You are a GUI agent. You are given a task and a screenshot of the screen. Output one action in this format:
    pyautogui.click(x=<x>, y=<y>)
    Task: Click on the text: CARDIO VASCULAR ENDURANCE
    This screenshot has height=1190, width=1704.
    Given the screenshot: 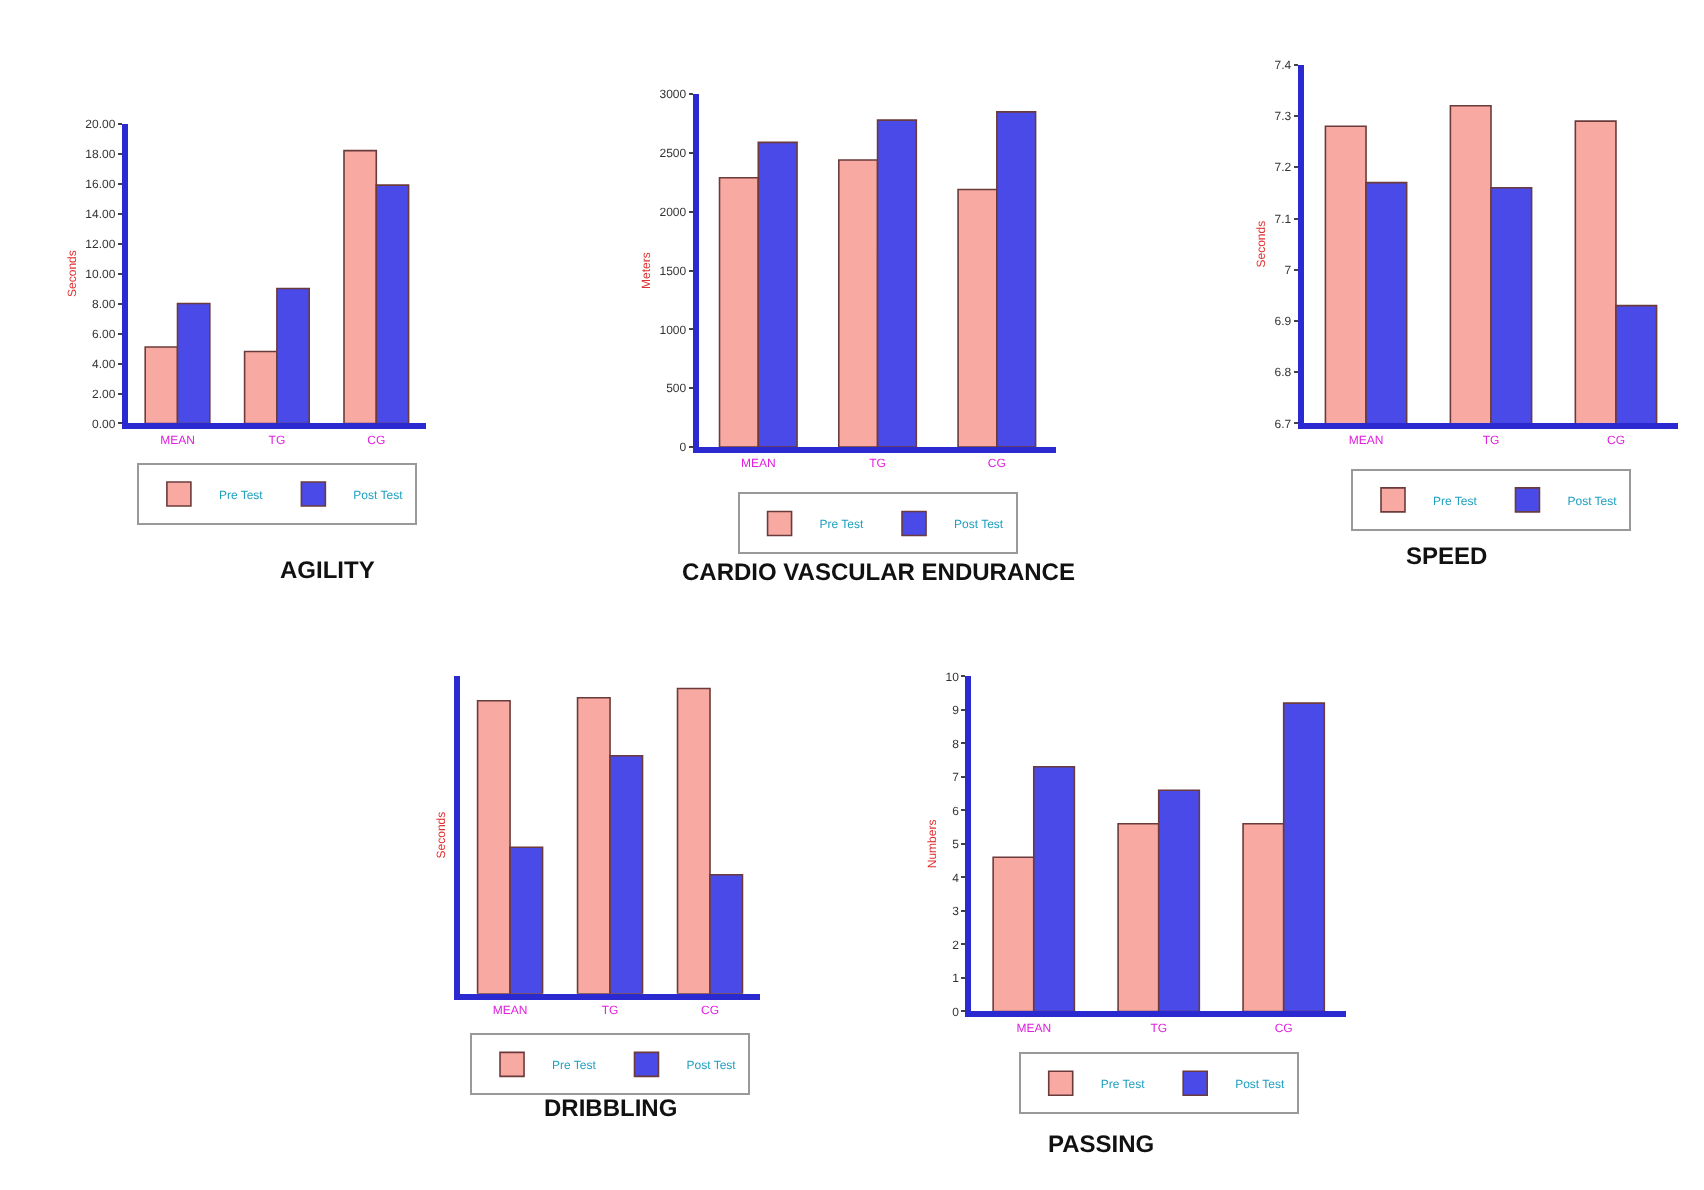 What is the action you would take?
    pyautogui.click(x=878, y=572)
    